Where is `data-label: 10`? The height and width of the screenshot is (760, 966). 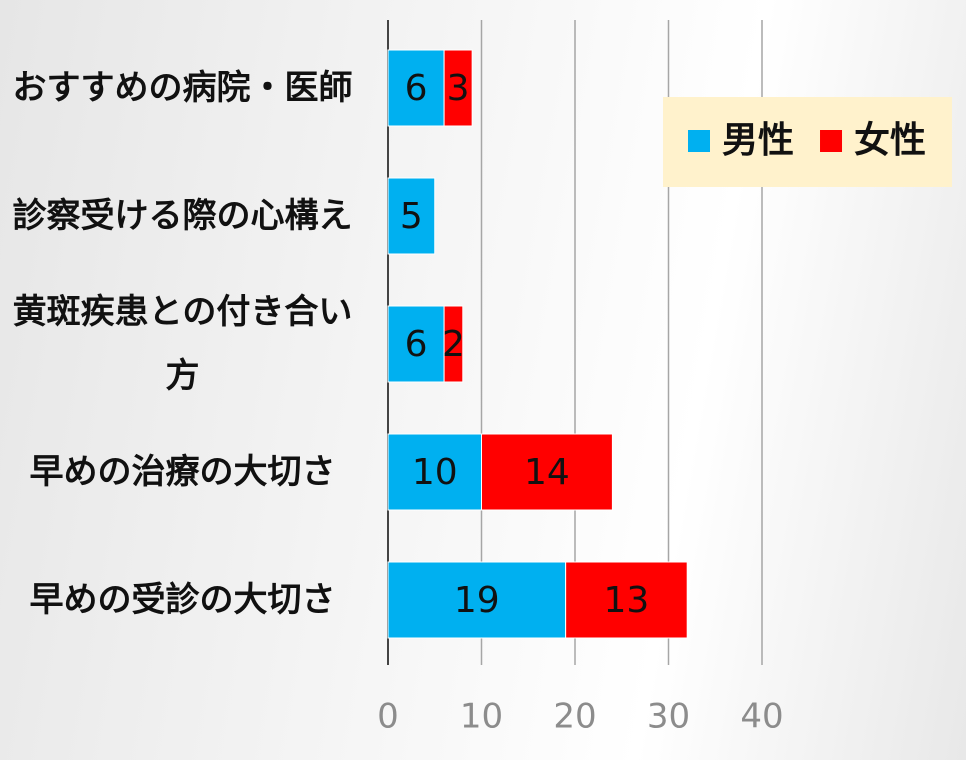
data-label: 10 is located at coordinates (435, 472).